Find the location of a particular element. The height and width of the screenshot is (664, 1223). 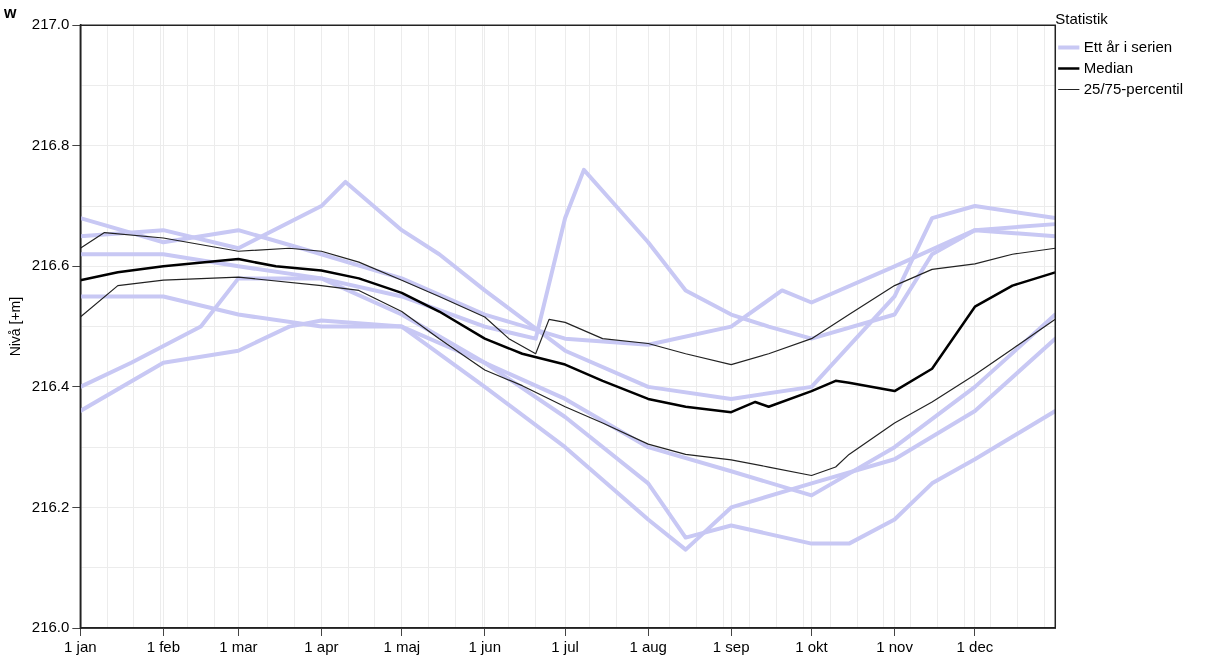

x-tick-label: 1 okt is located at coordinates (812, 647).